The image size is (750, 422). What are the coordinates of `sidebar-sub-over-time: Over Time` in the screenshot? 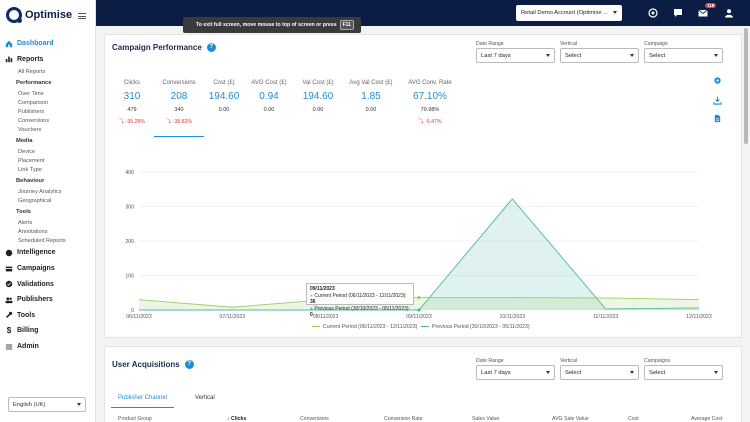 It's located at (31, 93).